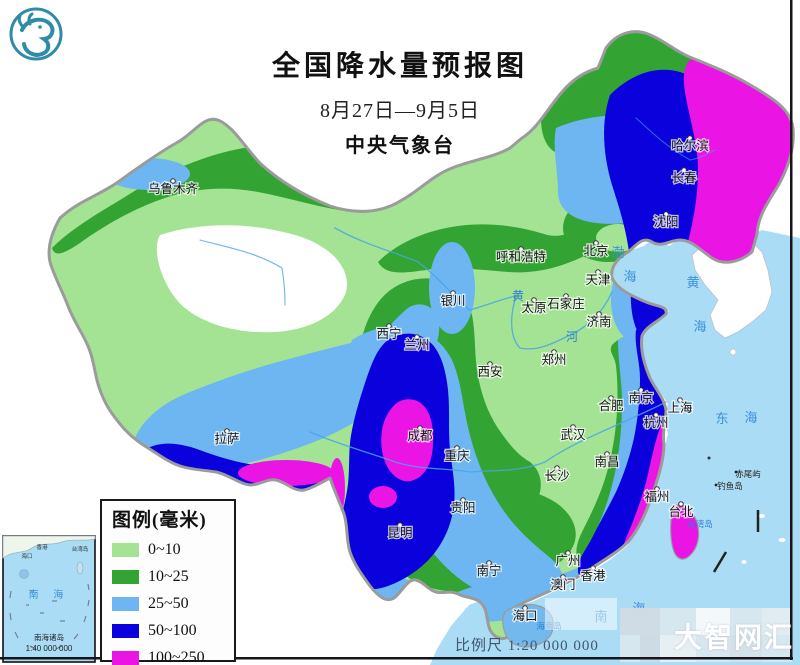 The width and height of the screenshot is (800, 665). Describe the element at coordinates (521, 256) in the screenshot. I see `city-label: 呼和浩特` at that location.